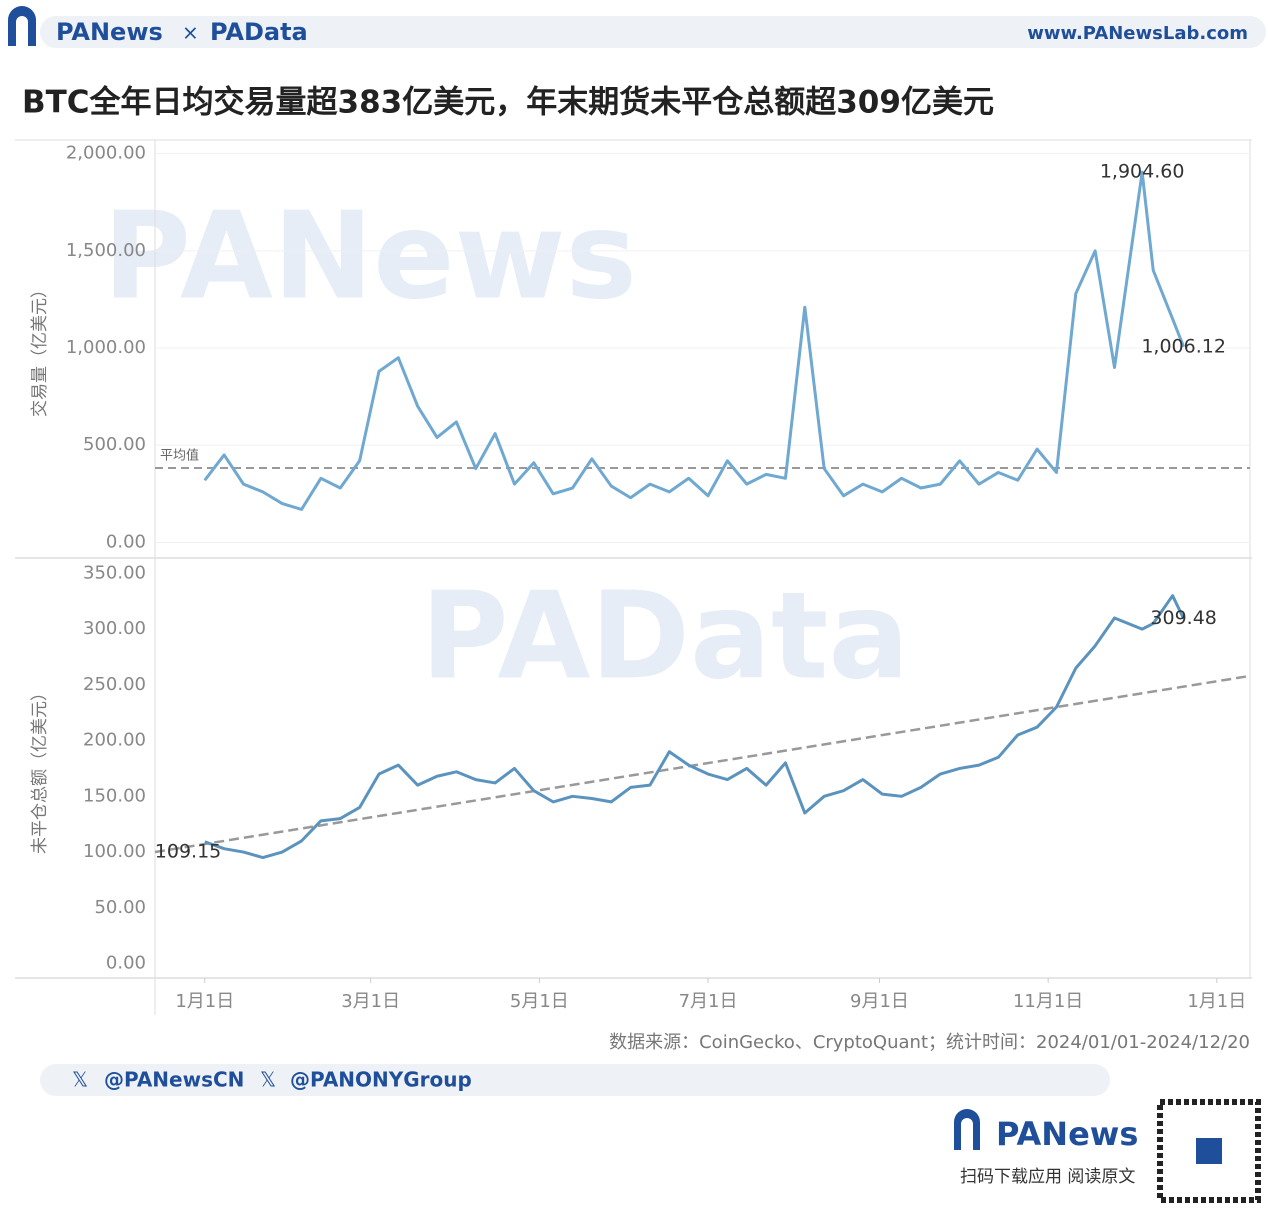 The height and width of the screenshot is (1217, 1268). Describe the element at coordinates (188, 851) in the screenshot. I see `value-label: 109.15` at that location.